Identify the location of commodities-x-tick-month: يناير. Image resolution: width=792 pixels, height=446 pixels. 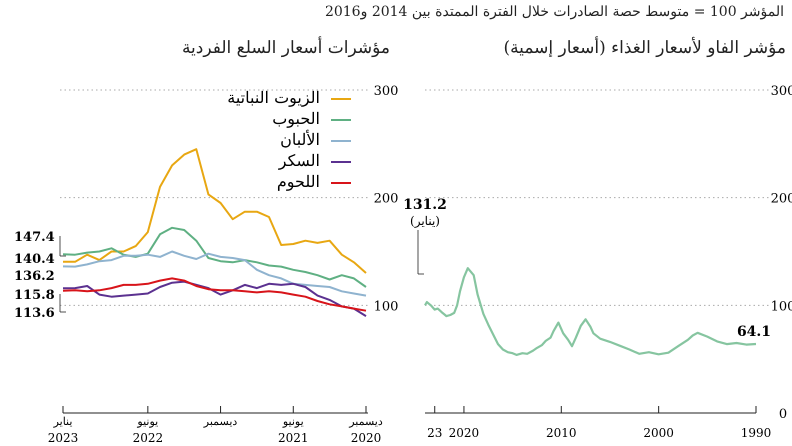
(63, 421).